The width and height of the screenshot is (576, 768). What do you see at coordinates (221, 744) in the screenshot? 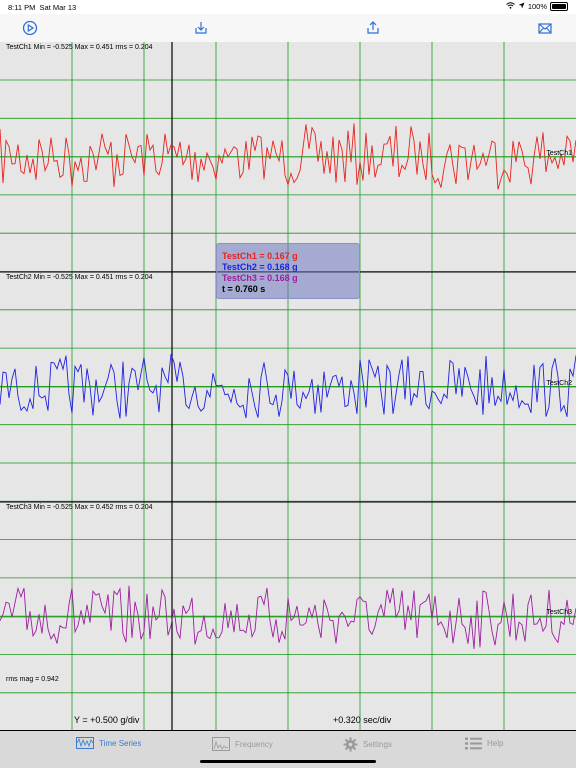
I see `spectrum-icon` at bounding box center [221, 744].